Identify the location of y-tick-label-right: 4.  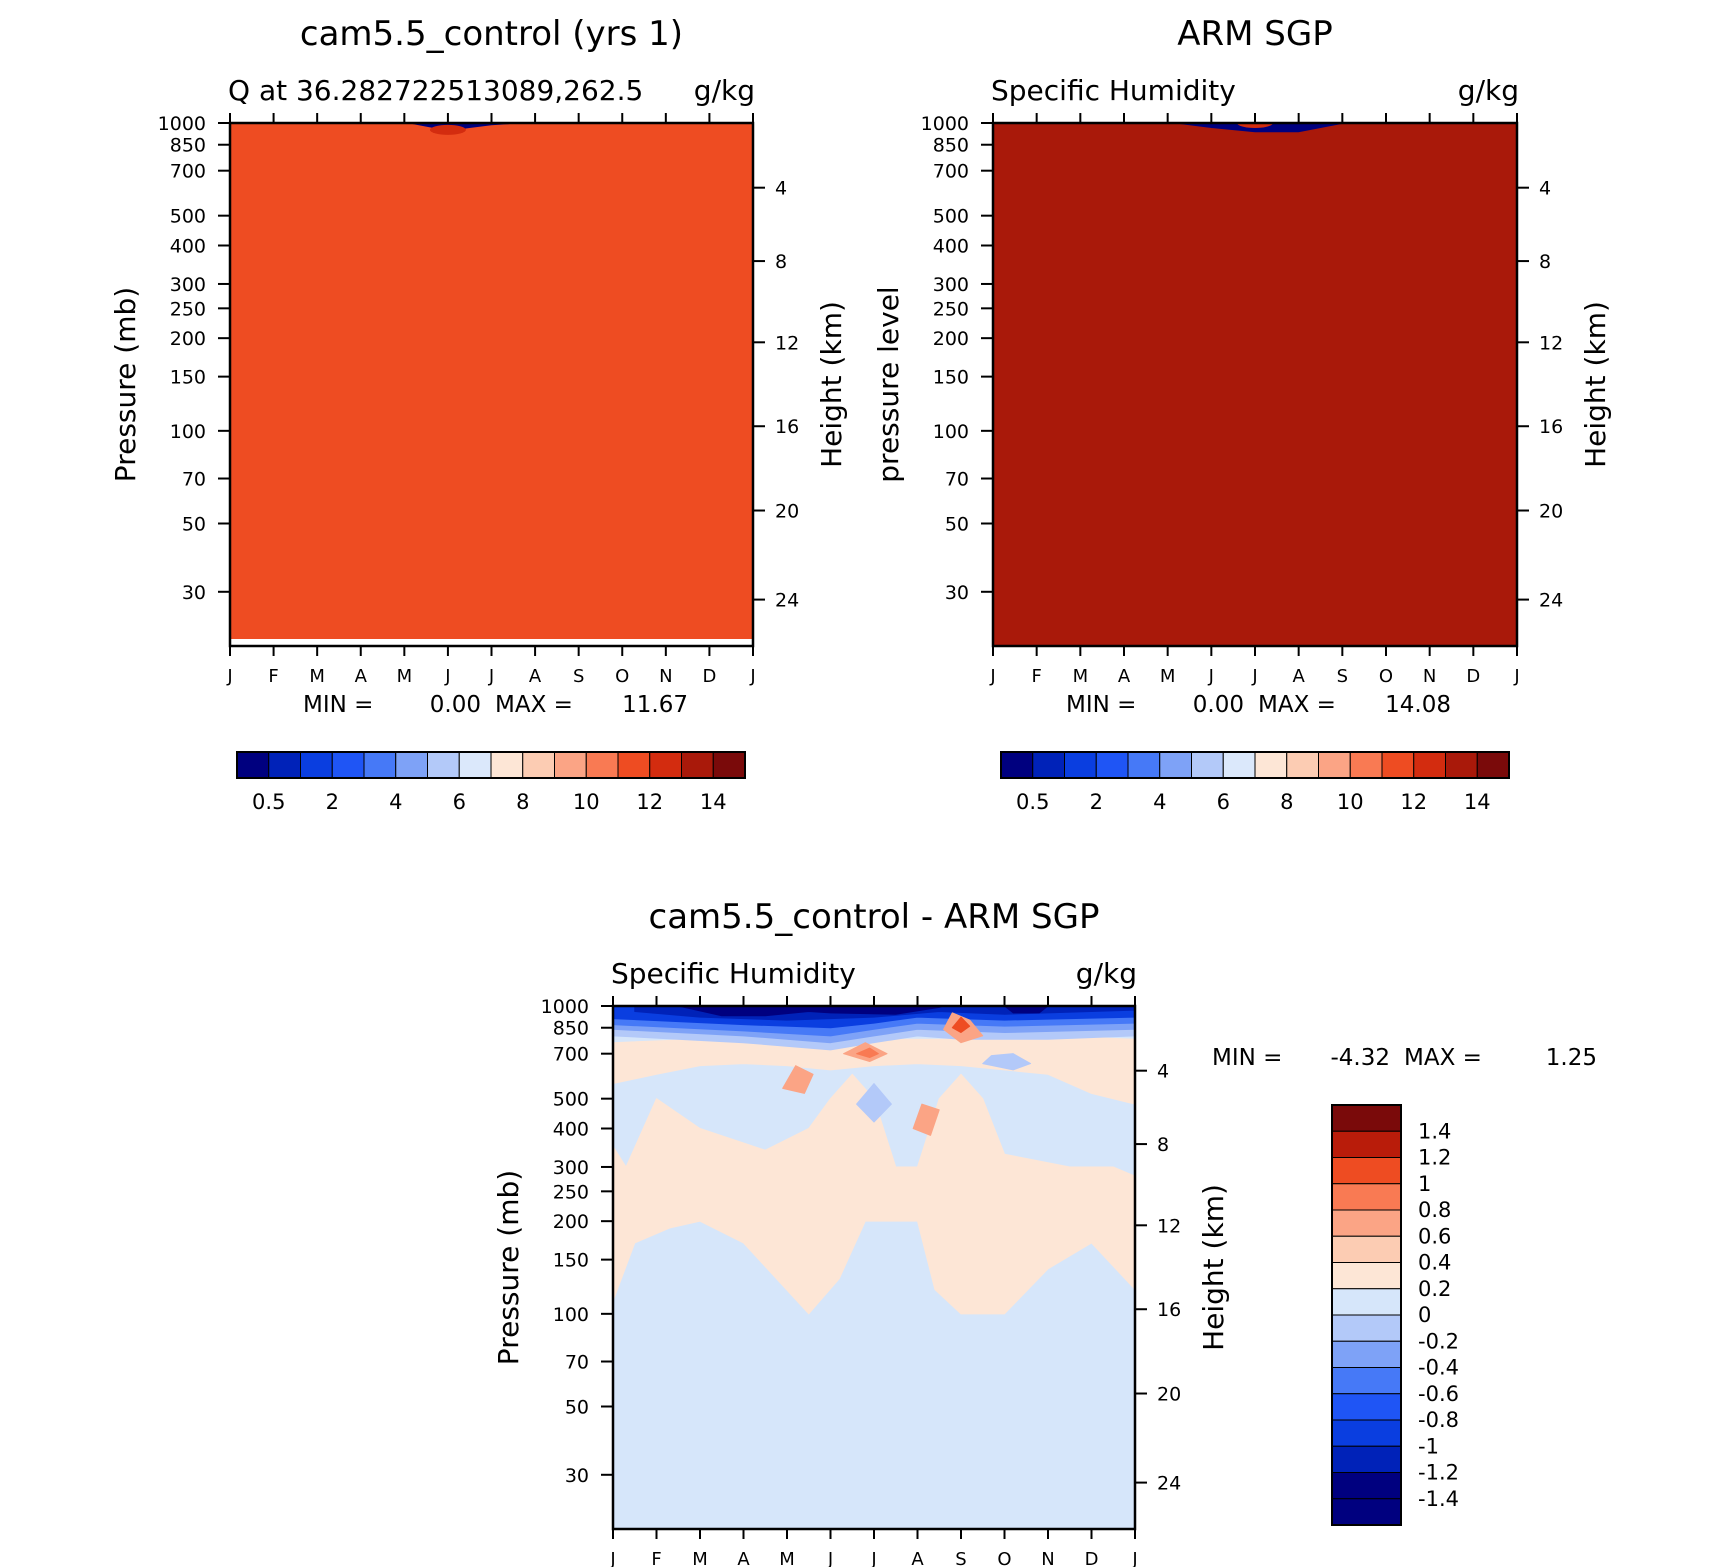
(1545, 189).